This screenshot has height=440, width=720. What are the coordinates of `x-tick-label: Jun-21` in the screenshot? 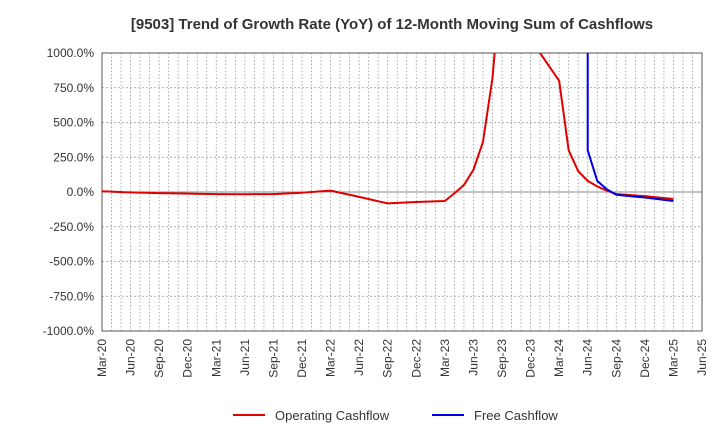 It's located at (245, 357).